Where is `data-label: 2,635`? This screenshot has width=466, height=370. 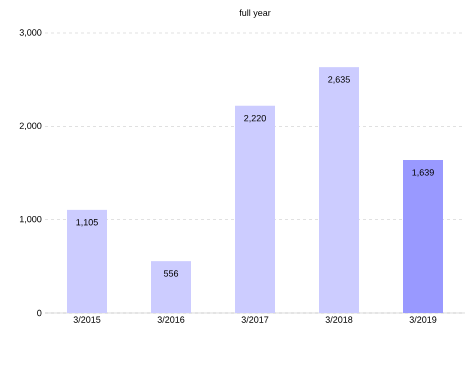 data-label: 2,635 is located at coordinates (339, 80).